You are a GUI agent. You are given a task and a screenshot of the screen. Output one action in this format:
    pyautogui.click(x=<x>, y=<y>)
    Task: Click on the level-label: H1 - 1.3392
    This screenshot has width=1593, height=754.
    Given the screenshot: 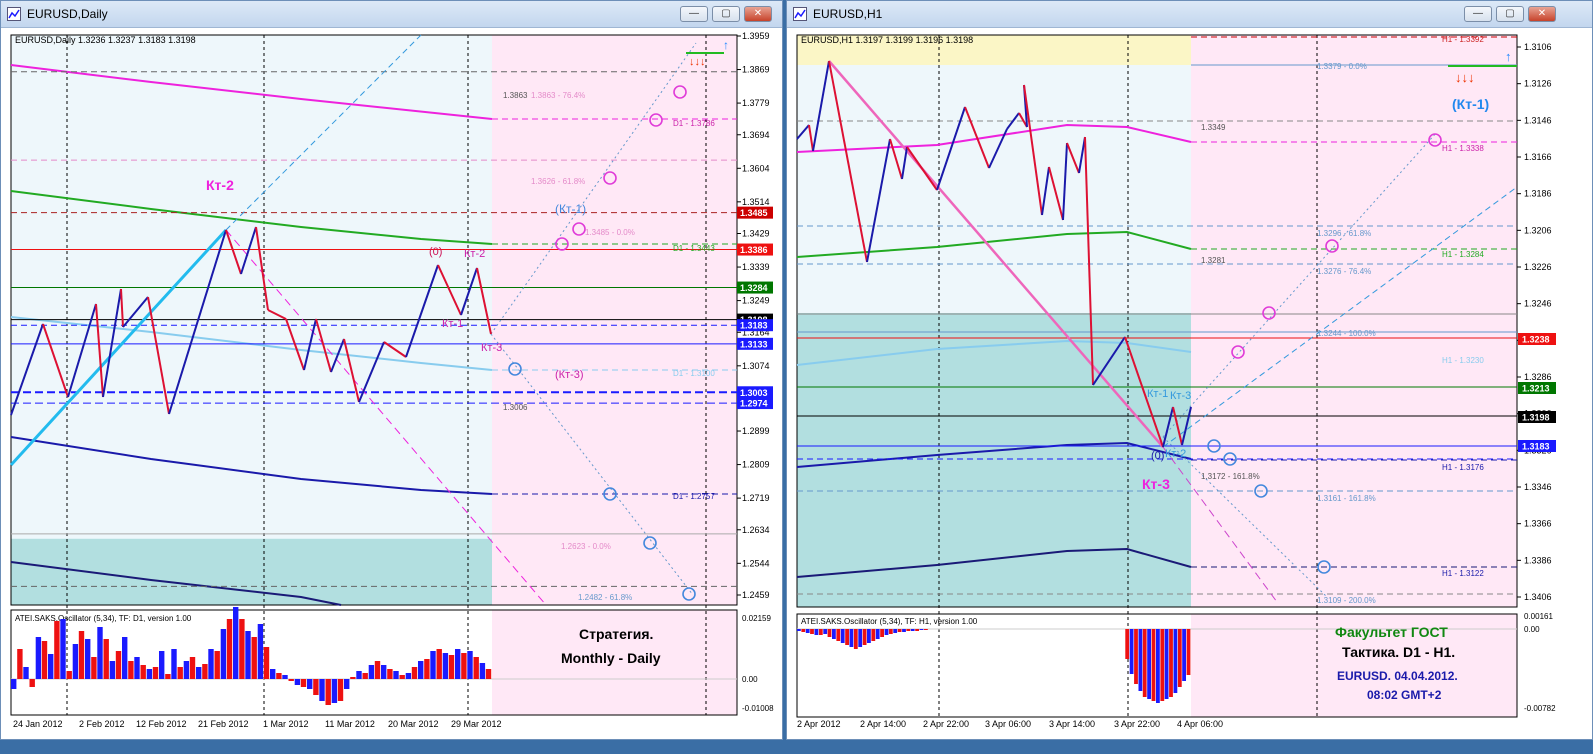 What is the action you would take?
    pyautogui.click(x=1463, y=39)
    